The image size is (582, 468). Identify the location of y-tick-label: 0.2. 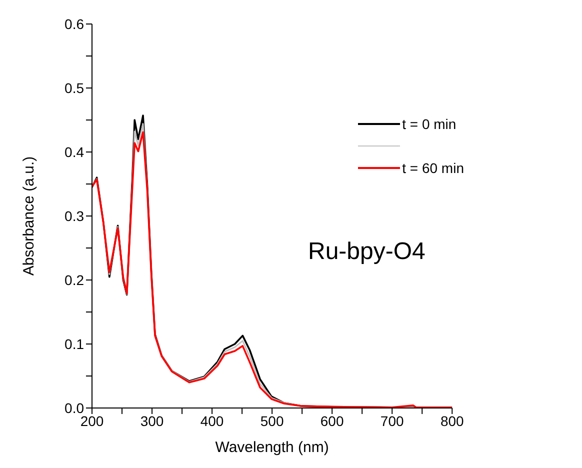
(74, 280).